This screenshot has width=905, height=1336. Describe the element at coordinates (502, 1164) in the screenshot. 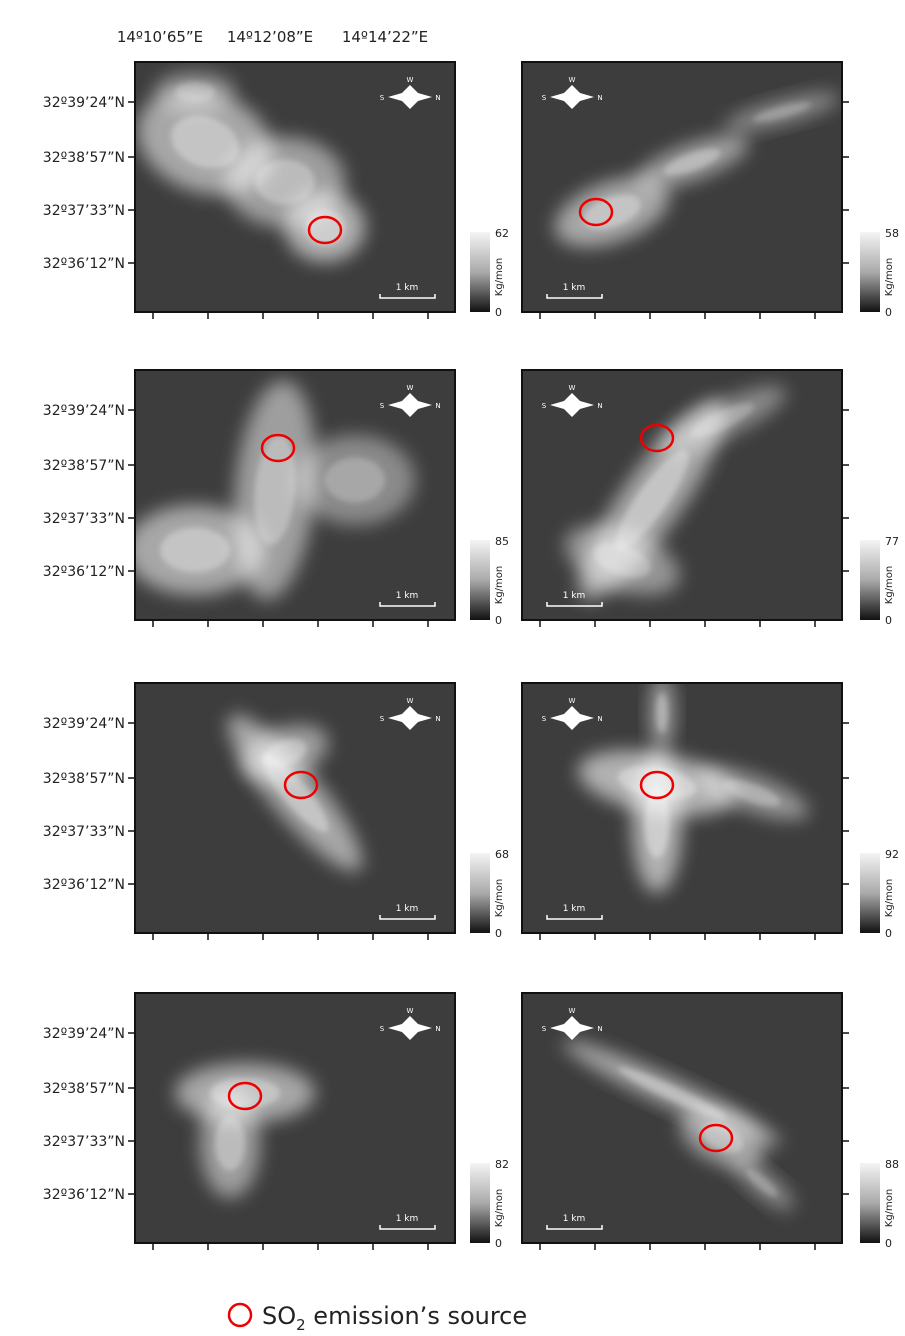

I see `colorbar-max: 82` at that location.